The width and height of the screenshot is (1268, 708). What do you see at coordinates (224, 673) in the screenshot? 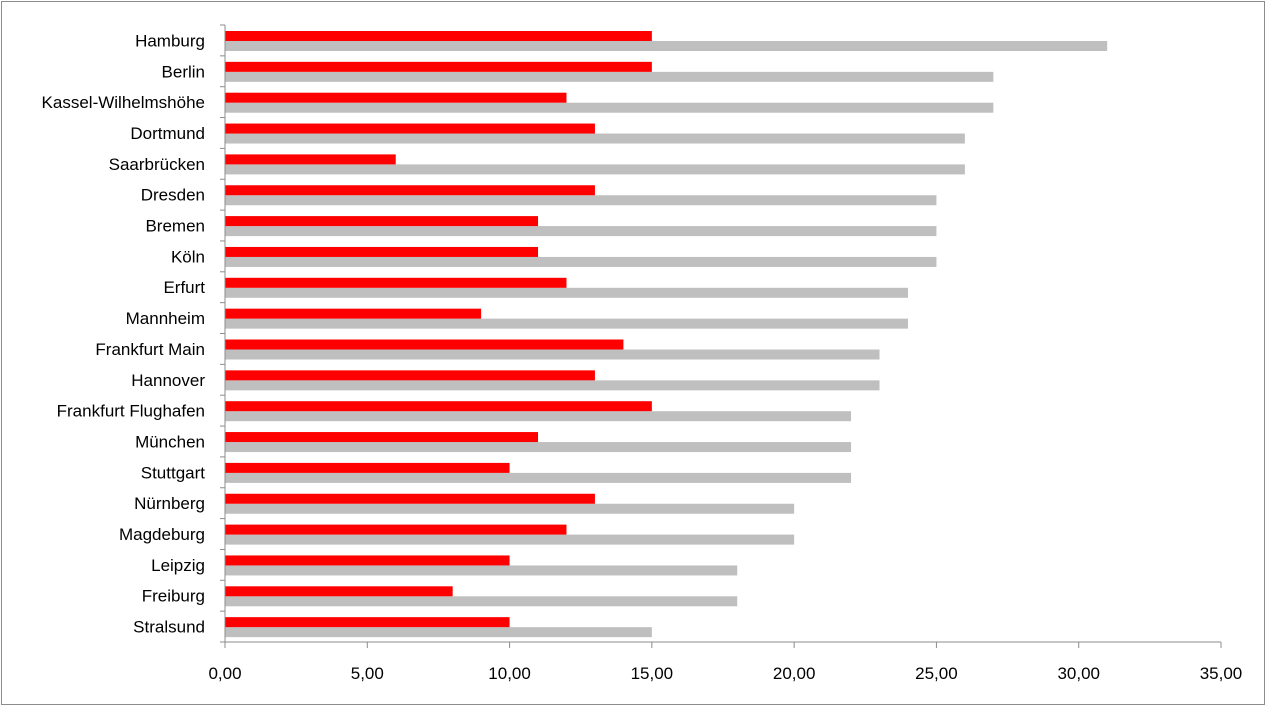
I see `x-tick-label: 0,00` at bounding box center [224, 673].